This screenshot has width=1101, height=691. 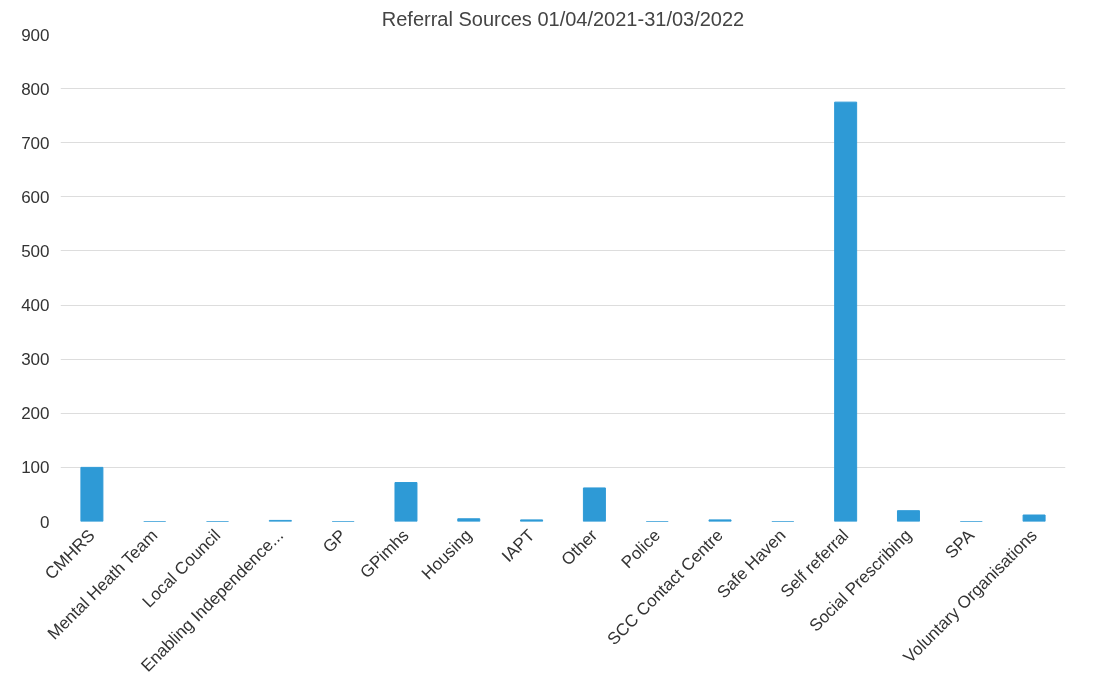 What do you see at coordinates (35, 306) in the screenshot?
I see `y-tick-label: 400` at bounding box center [35, 306].